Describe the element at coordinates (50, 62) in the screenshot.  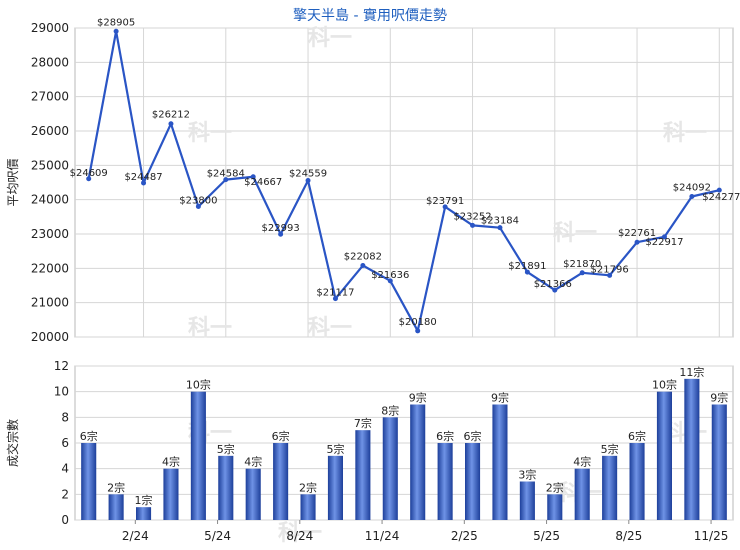
I see `y-tick-label: 28000` at that location.